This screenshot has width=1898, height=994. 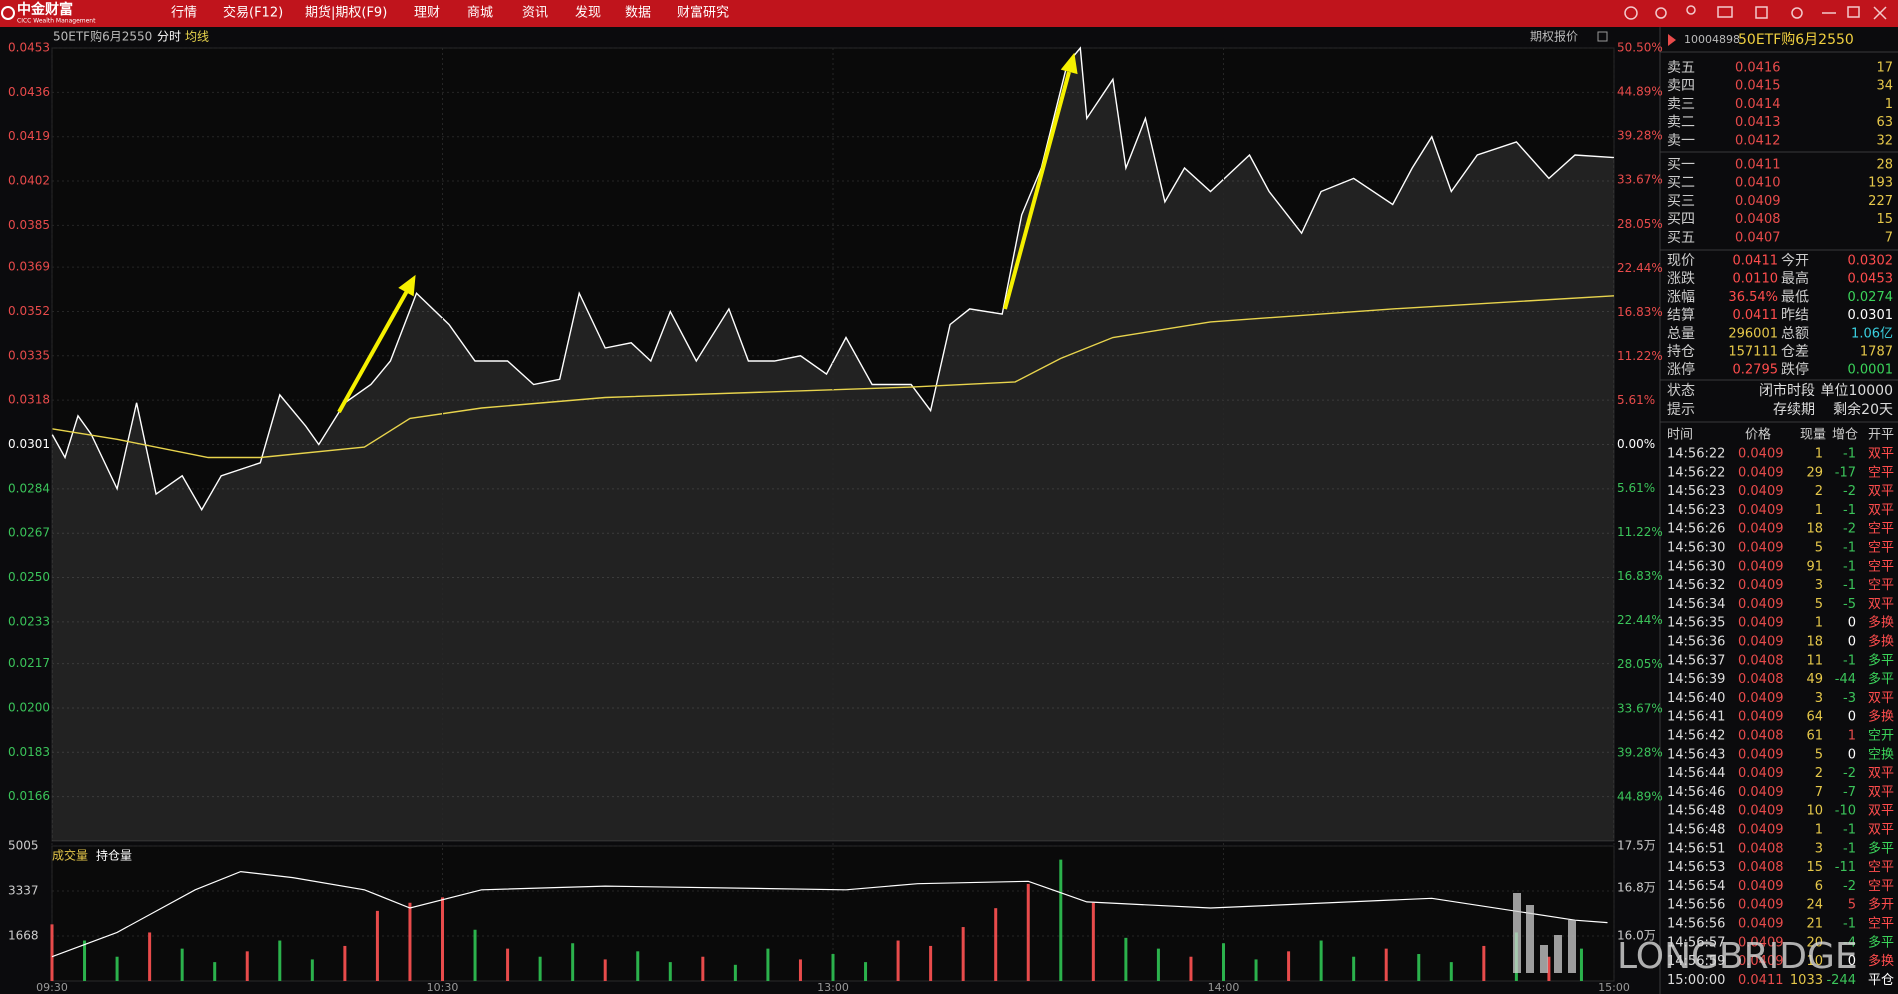 What do you see at coordinates (1814, 942) in the screenshot?
I see `trade-cell: 20` at bounding box center [1814, 942].